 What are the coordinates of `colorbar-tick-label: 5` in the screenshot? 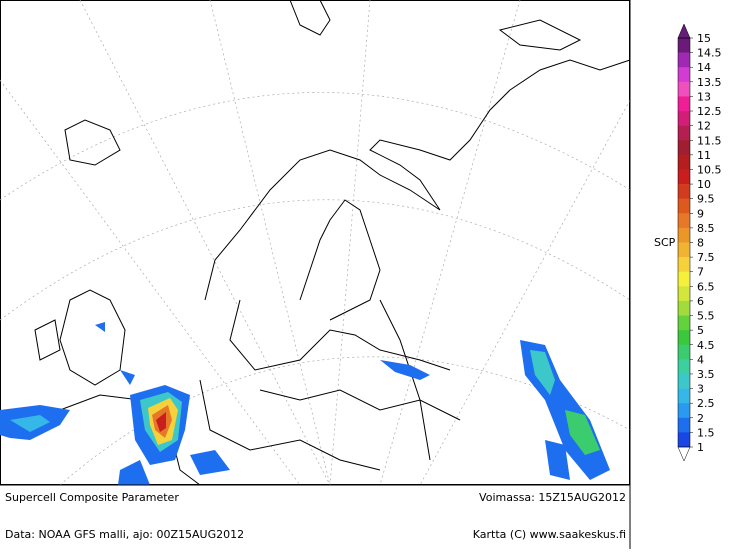 It's located at (700, 330).